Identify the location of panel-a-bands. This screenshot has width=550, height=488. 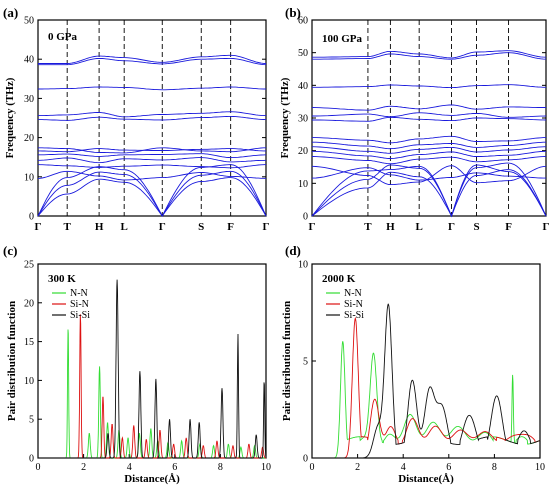
(152, 135).